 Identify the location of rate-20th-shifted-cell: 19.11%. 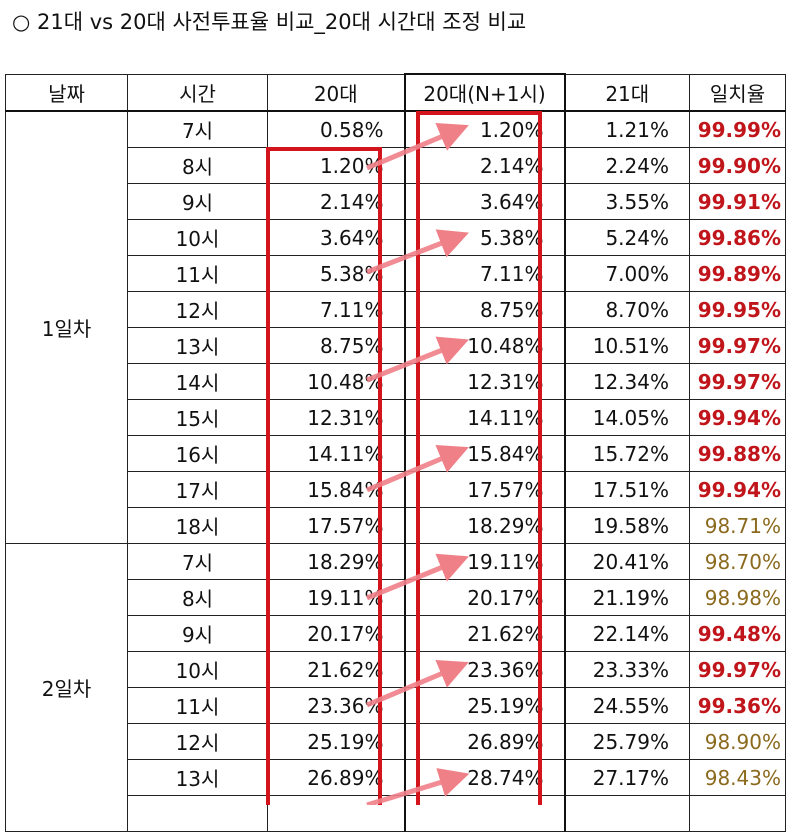
(484, 561).